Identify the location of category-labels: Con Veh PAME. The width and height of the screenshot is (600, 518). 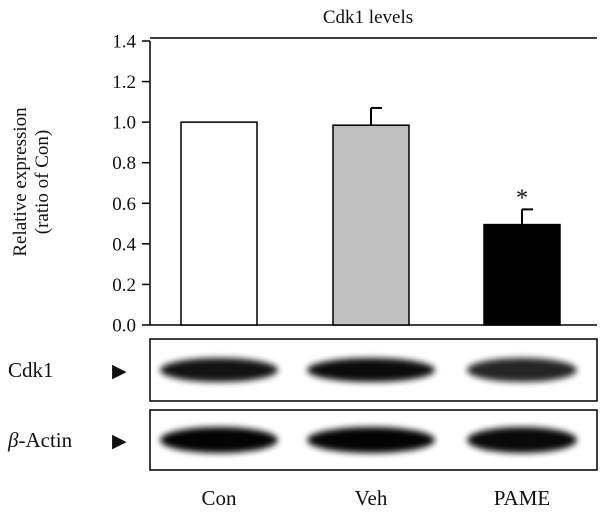
(375, 498).